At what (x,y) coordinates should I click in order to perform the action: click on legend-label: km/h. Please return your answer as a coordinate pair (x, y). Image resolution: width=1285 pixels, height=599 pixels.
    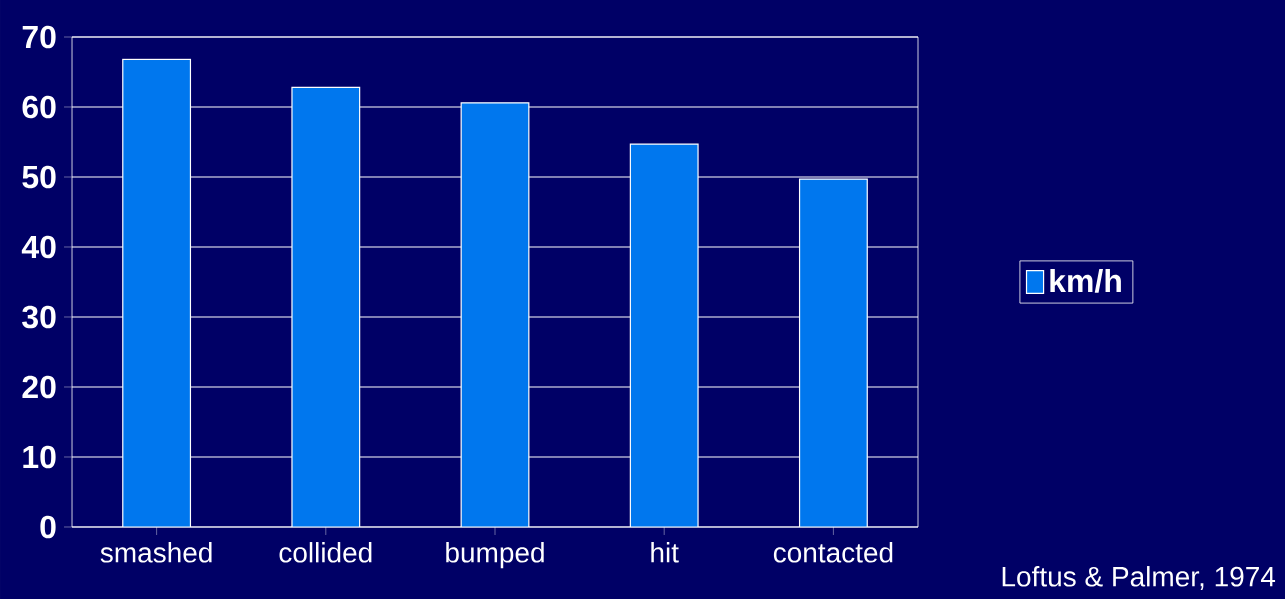
    Looking at the image, I should click on (1085, 280).